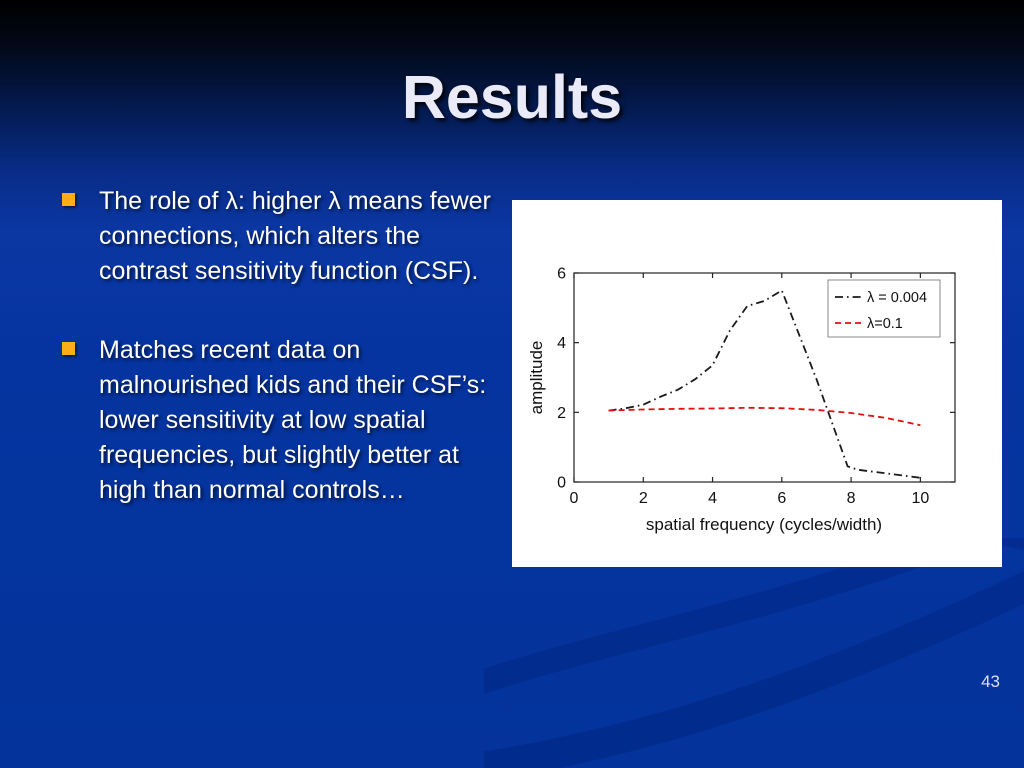 This screenshot has width=1024, height=768. What do you see at coordinates (764, 524) in the screenshot?
I see `x-axis-label: spatial frequency (cycles/width)` at bounding box center [764, 524].